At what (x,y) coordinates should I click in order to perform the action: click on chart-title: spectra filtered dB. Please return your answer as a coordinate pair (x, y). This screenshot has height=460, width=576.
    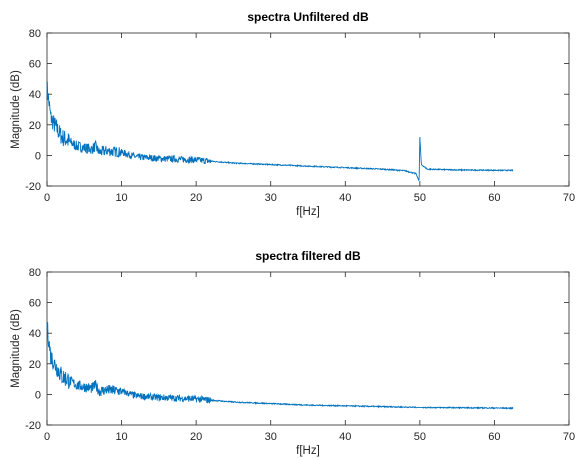
    Looking at the image, I should click on (308, 256).